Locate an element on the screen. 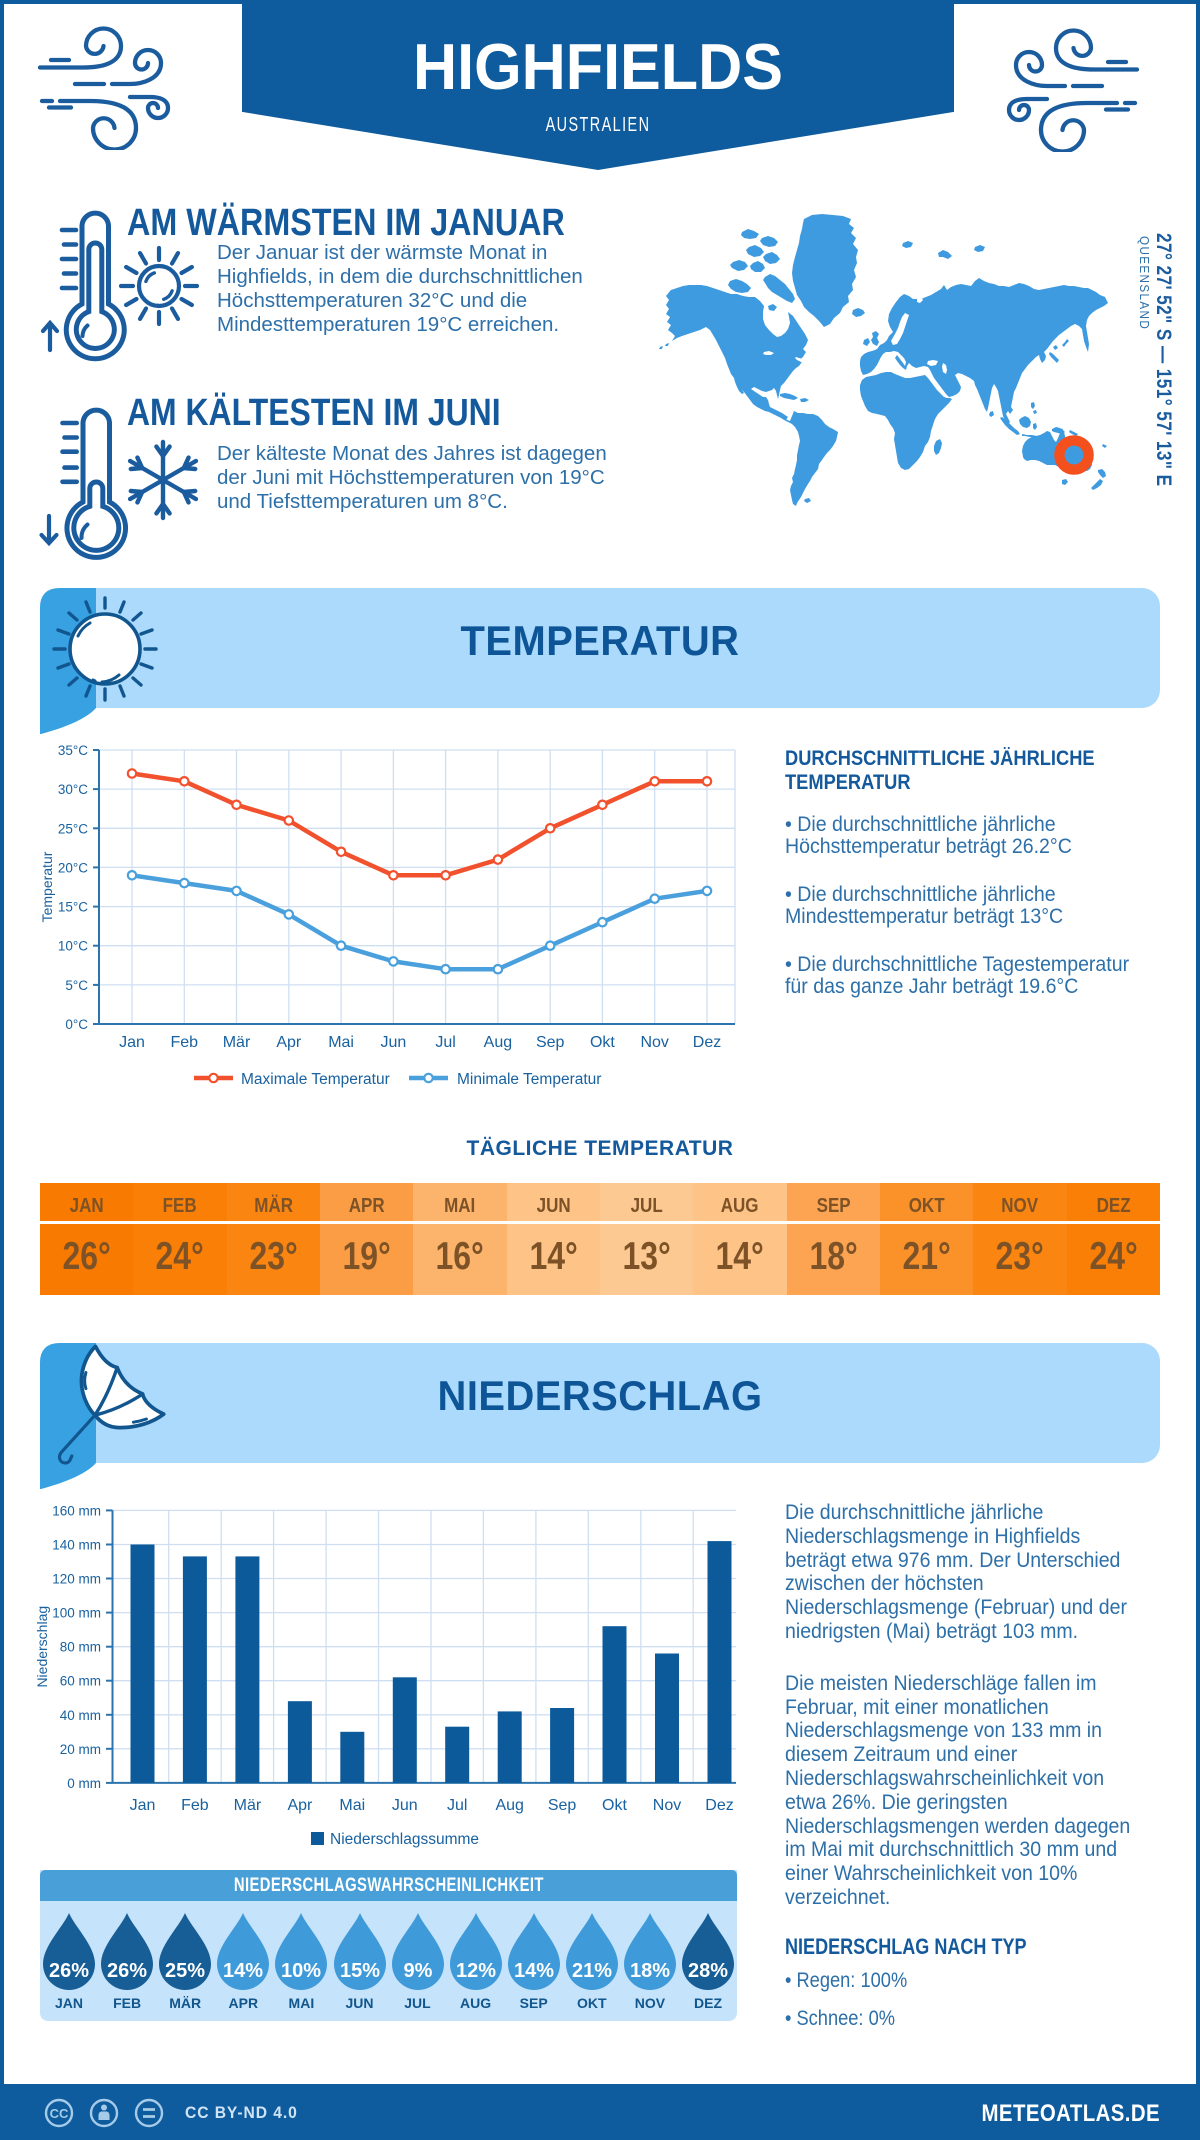  svg-text: 0 mm is located at coordinates (84, 1783).